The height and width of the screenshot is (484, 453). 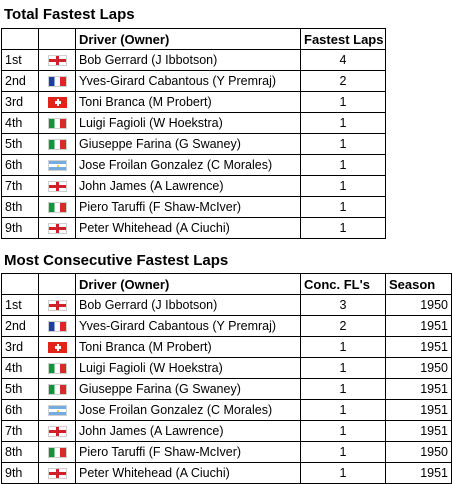 What do you see at coordinates (193, 123) in the screenshot?
I see `table-row: 4th Luigi Fagioli (W Hoekstra) 1` at bounding box center [193, 123].